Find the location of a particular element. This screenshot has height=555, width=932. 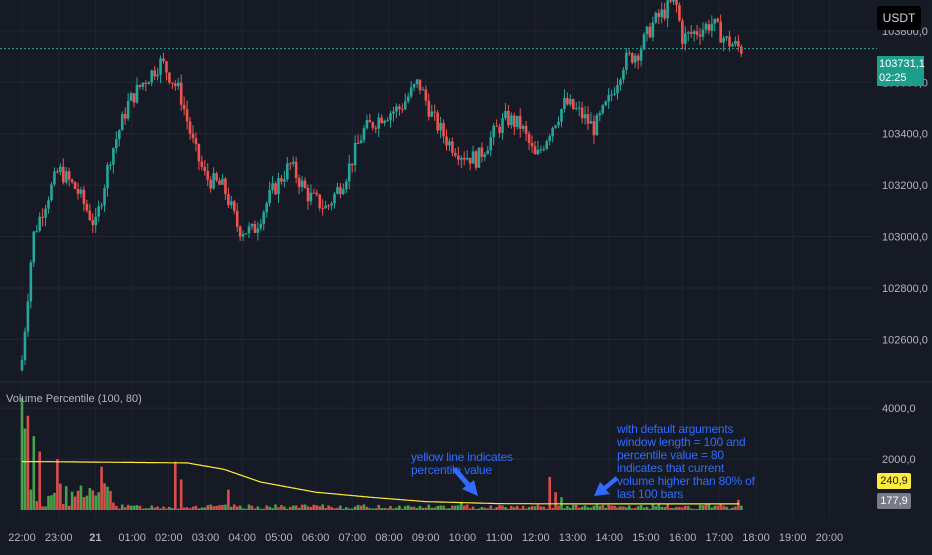

volume-value-tag: 177,9 is located at coordinates (894, 501).